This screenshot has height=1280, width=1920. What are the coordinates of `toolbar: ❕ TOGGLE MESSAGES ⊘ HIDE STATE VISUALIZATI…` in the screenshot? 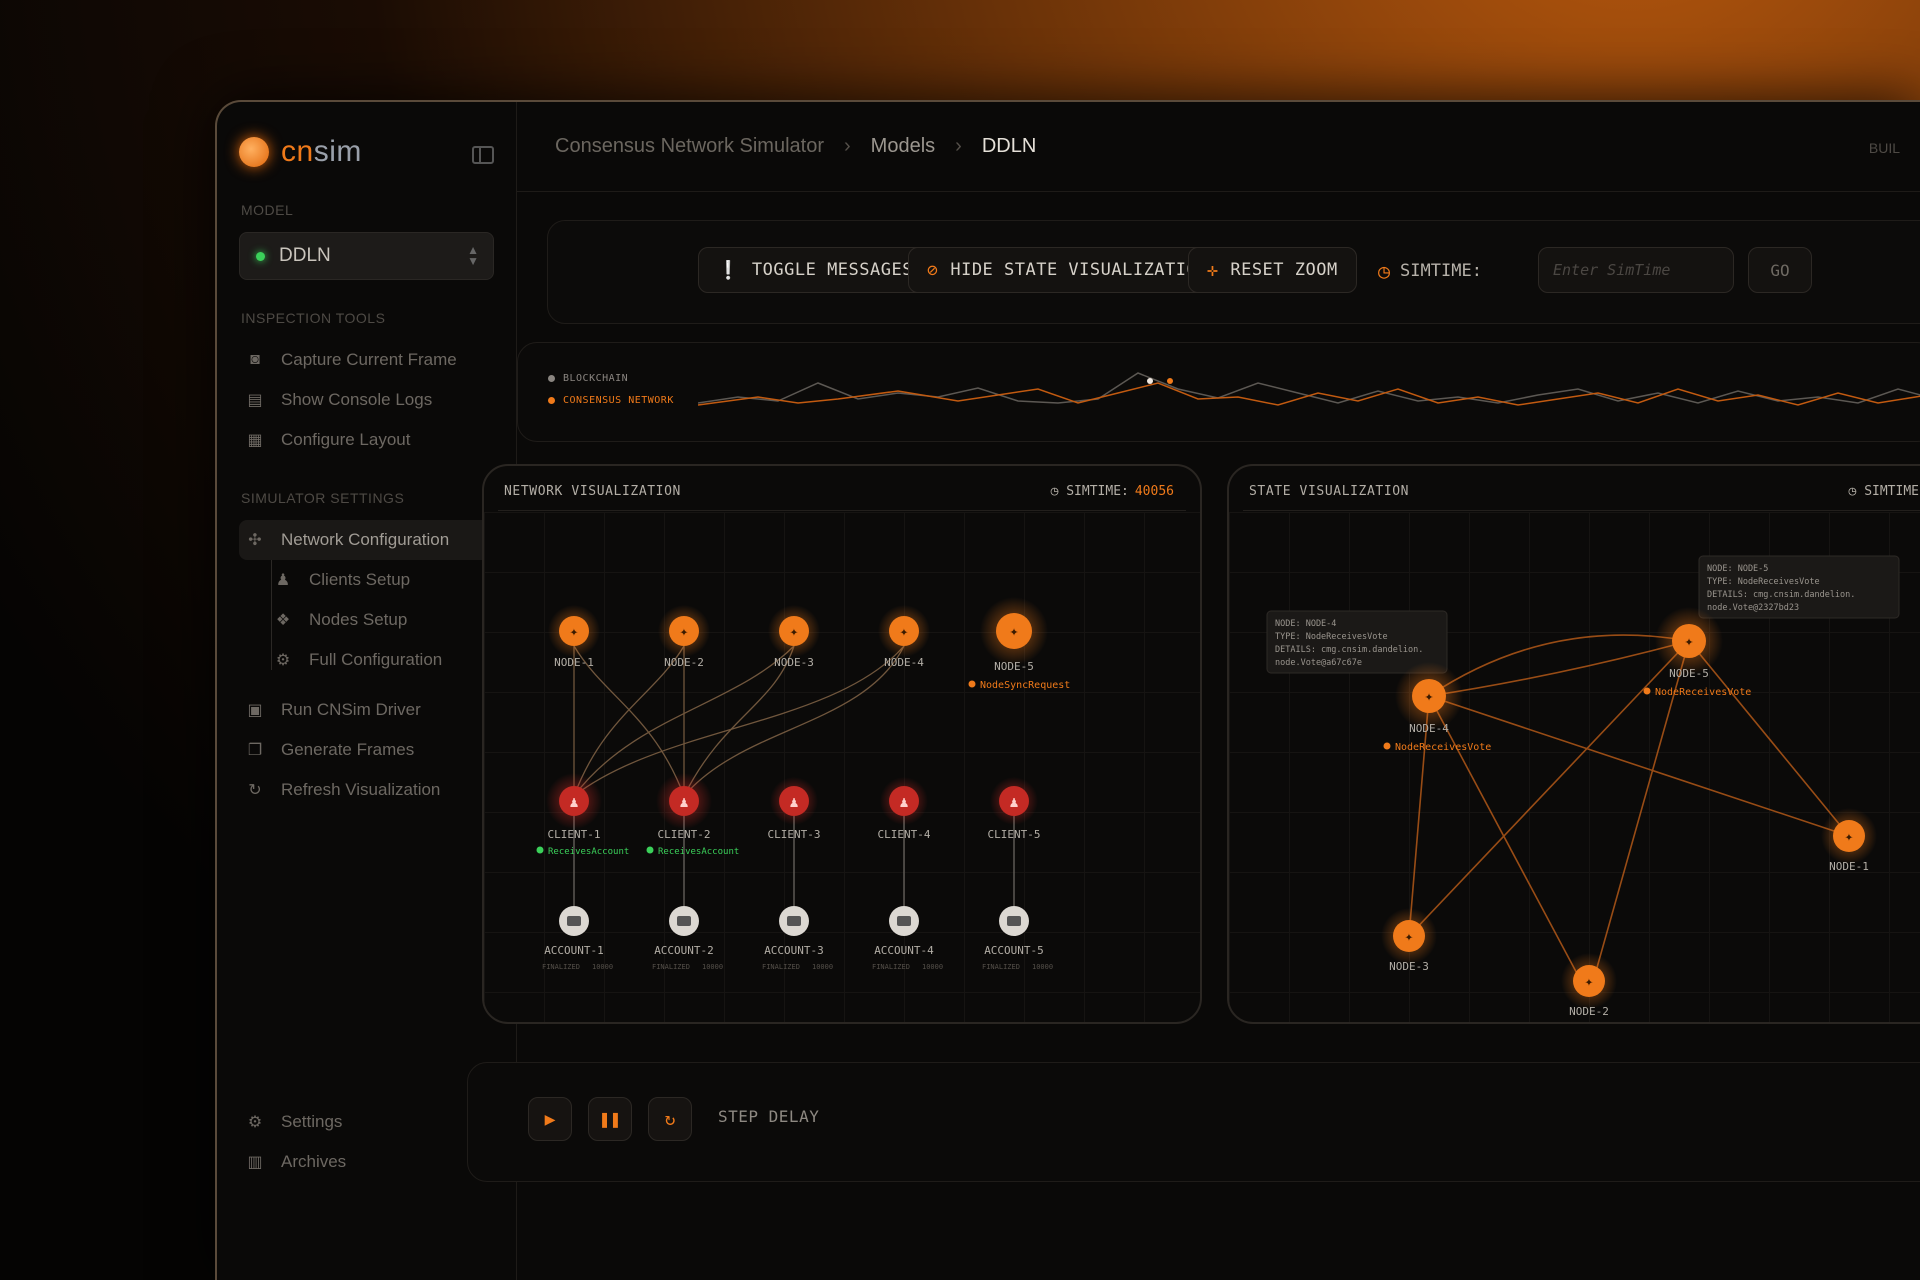 It's located at (1233, 272).